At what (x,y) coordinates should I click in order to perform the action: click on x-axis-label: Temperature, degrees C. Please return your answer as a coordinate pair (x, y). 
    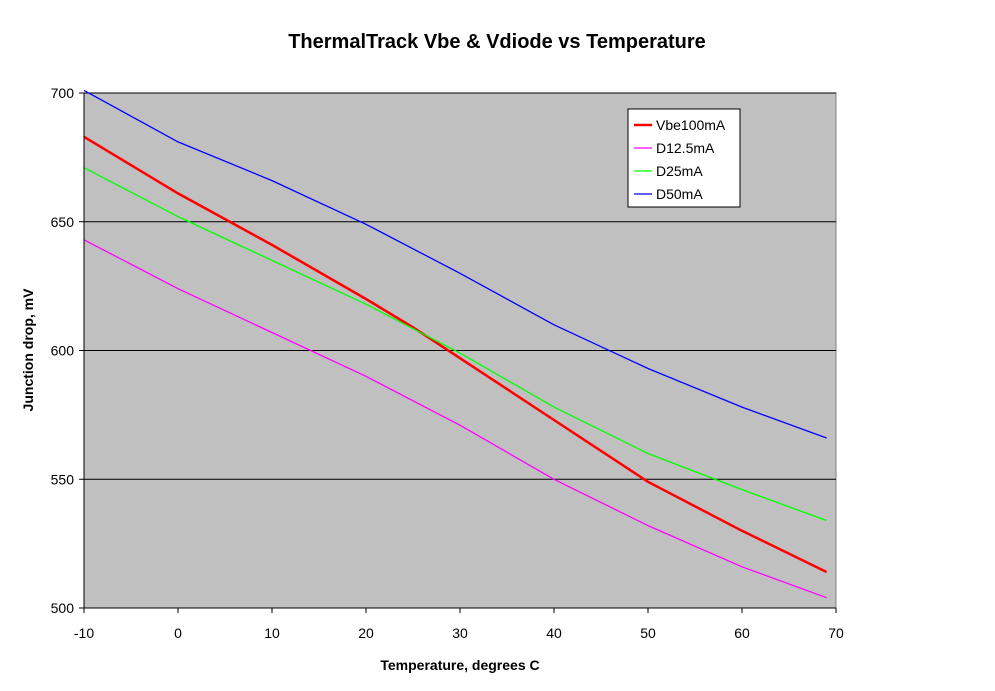
    Looking at the image, I should click on (459, 665).